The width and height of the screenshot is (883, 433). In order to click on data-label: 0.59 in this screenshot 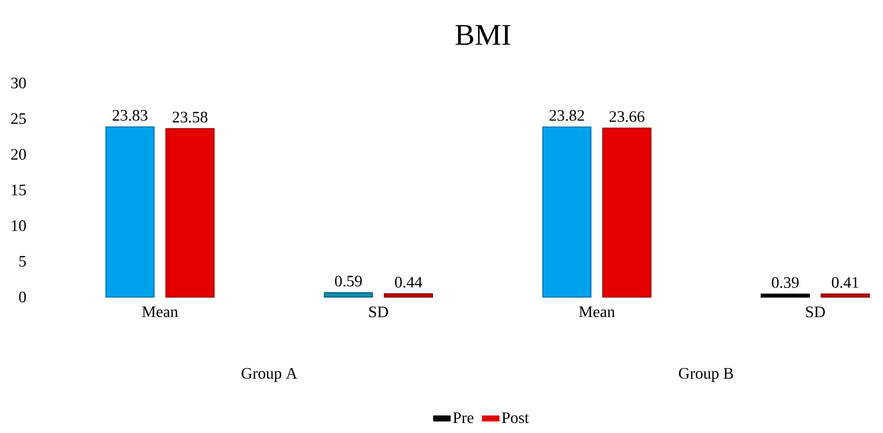, I will do `click(348, 281)`.